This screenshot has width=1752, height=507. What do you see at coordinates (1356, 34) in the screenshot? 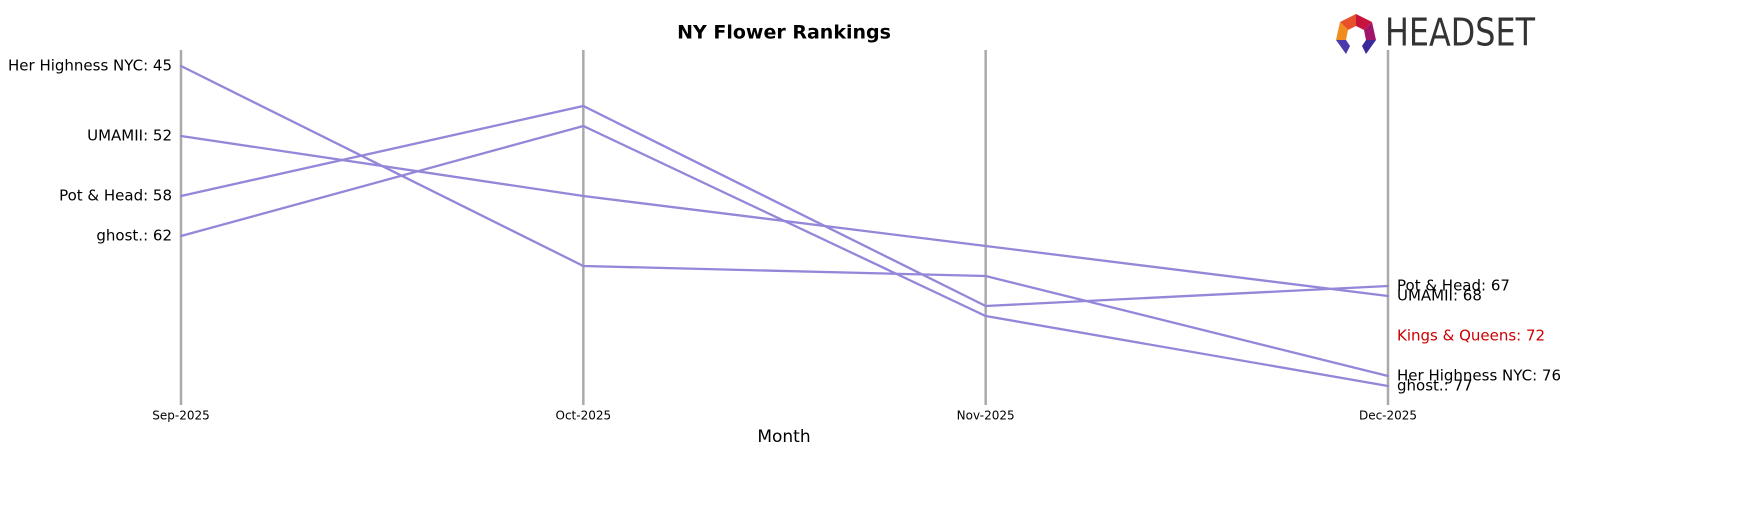
I see `logo-icon` at bounding box center [1356, 34].